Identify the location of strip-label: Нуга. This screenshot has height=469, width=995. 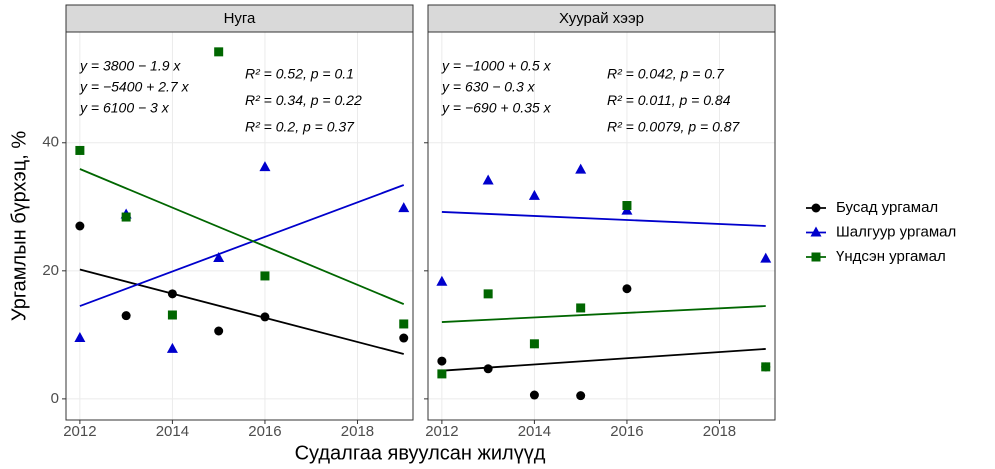
(240, 18).